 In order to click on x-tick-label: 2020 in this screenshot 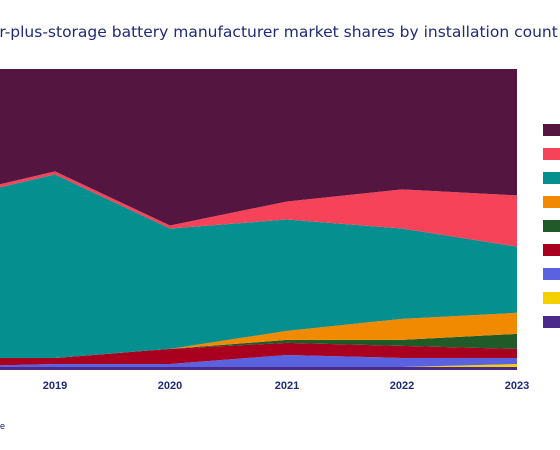, I will do `click(170, 386)`.